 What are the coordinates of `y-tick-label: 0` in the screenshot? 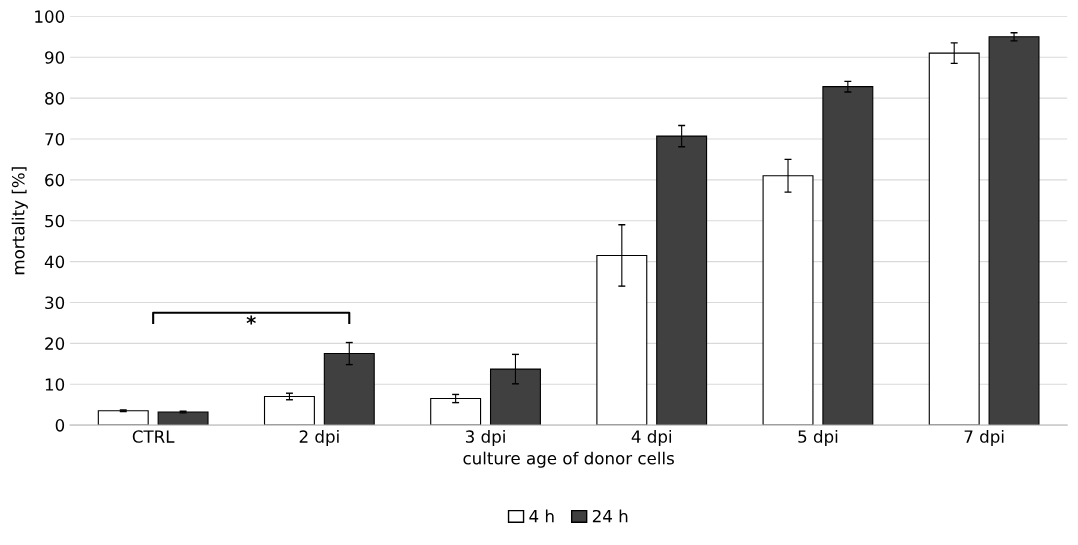 It's located at (60, 425).